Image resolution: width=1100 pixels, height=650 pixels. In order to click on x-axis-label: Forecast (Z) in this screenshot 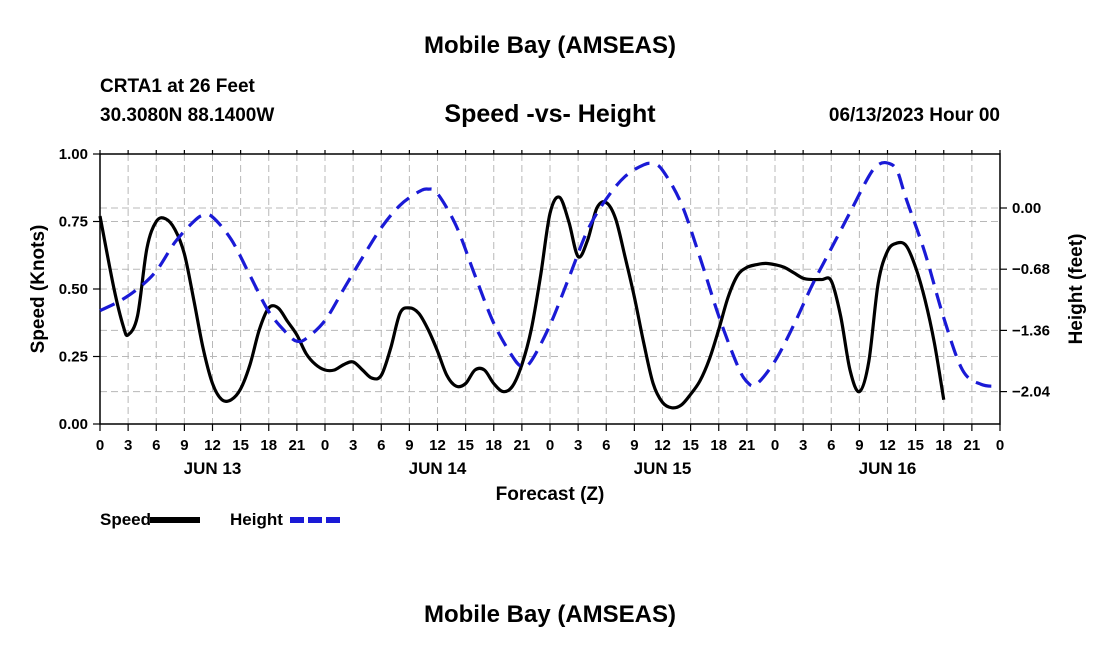, I will do `click(550, 494)`.